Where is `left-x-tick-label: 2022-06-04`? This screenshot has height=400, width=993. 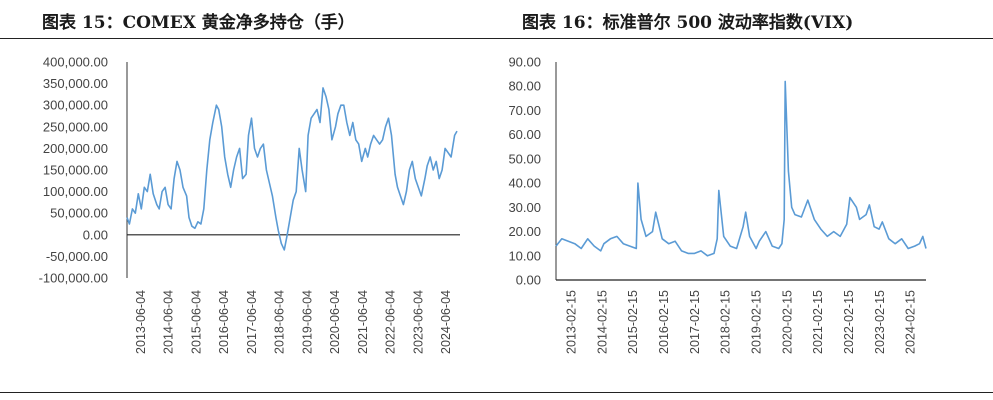
left-x-tick-label: 2022-06-04 is located at coordinates (391, 322).